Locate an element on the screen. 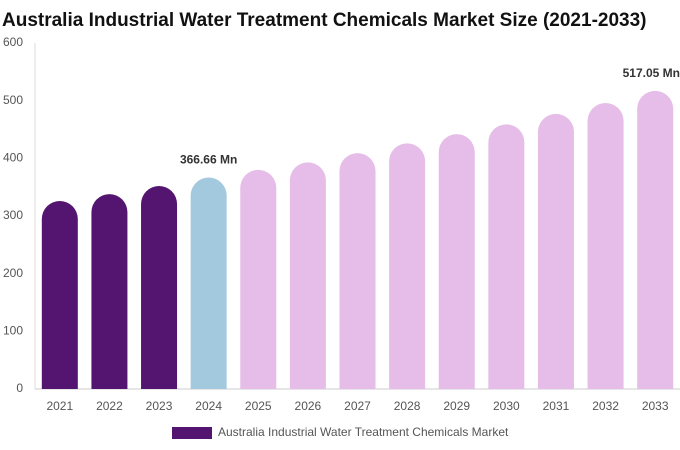 Image resolution: width=680 pixels, height=450 pixels. x-tick-label: 2029 is located at coordinates (456, 406).